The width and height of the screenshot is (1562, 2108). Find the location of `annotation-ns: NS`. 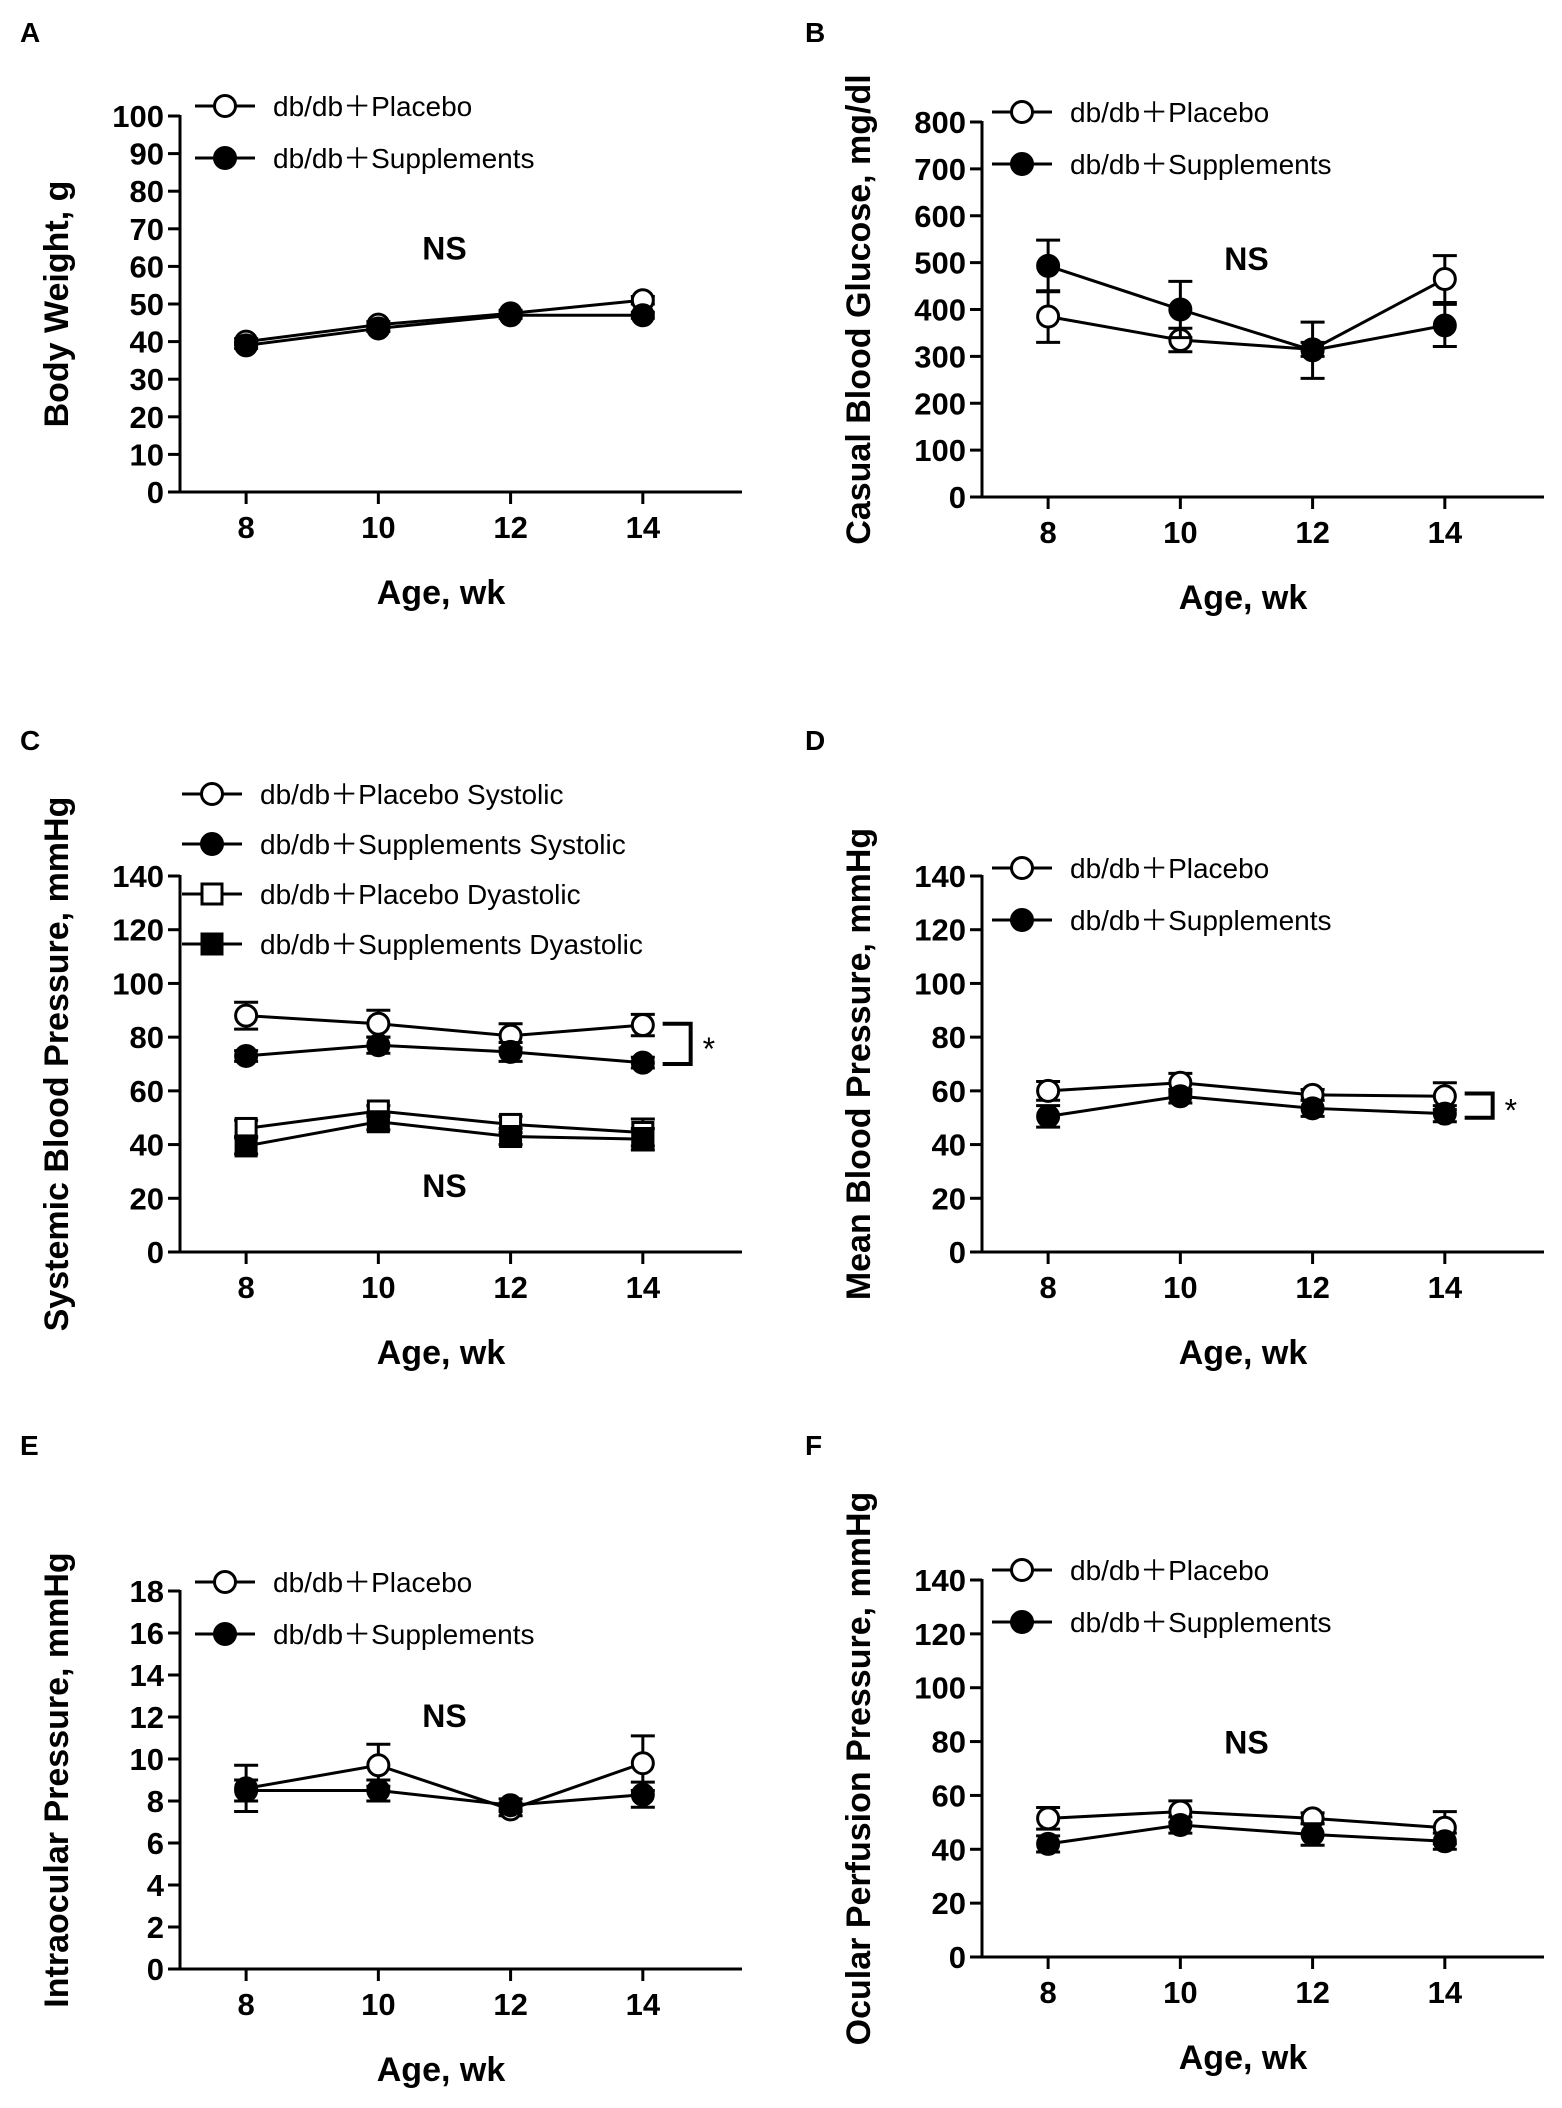

annotation-ns: NS is located at coordinates (1246, 259).